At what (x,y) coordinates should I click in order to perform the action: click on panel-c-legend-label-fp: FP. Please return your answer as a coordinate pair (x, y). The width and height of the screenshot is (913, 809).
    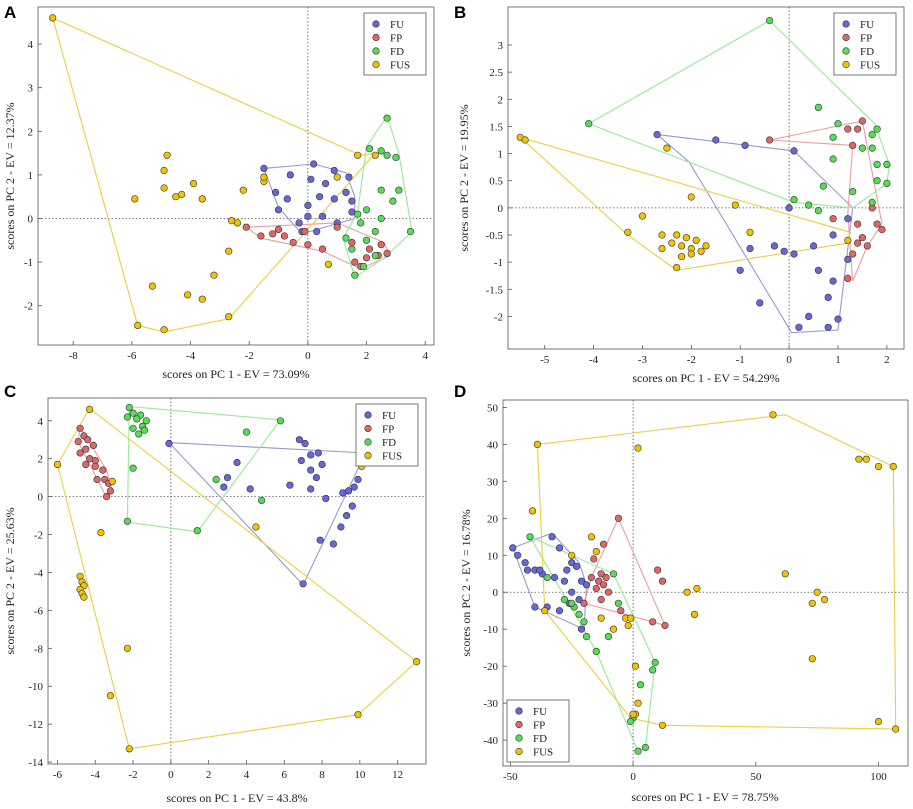
    Looking at the image, I should click on (388, 430).